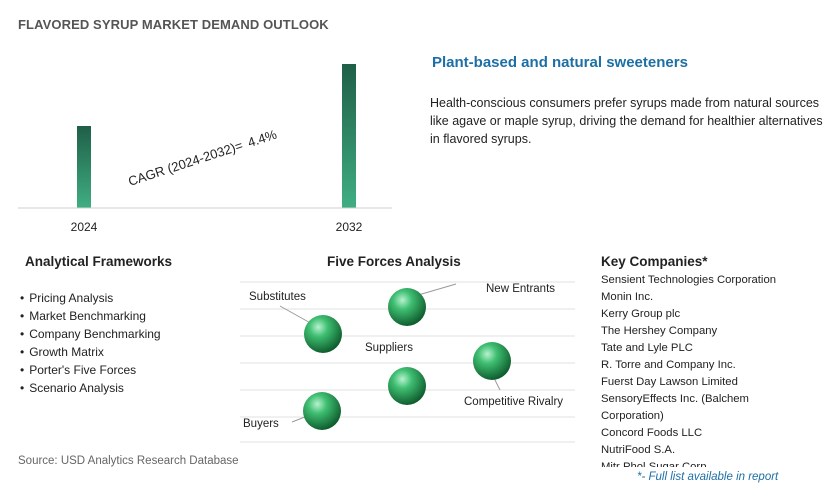 The image size is (837, 491). I want to click on new-entrants-label: New Entrants, so click(520, 289).